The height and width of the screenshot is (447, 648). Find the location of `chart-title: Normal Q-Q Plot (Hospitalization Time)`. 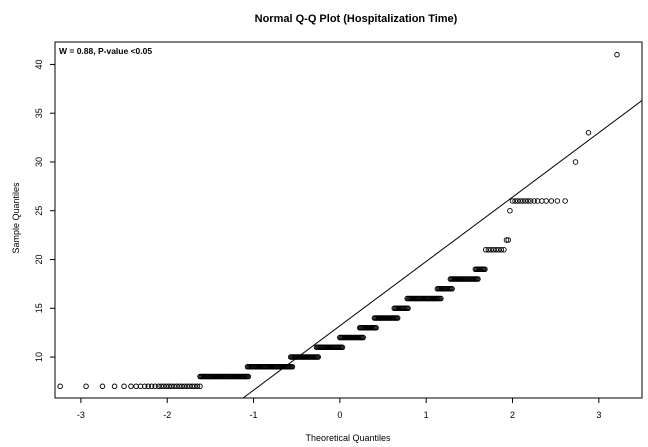

chart-title: Normal Q-Q Plot (Hospitalization Time) is located at coordinates (356, 19).